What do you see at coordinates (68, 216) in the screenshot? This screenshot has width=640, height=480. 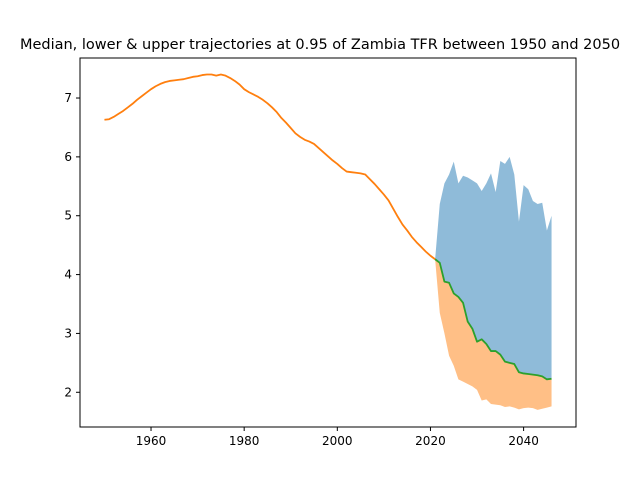 I see `y-tick-label: 5` at bounding box center [68, 216].